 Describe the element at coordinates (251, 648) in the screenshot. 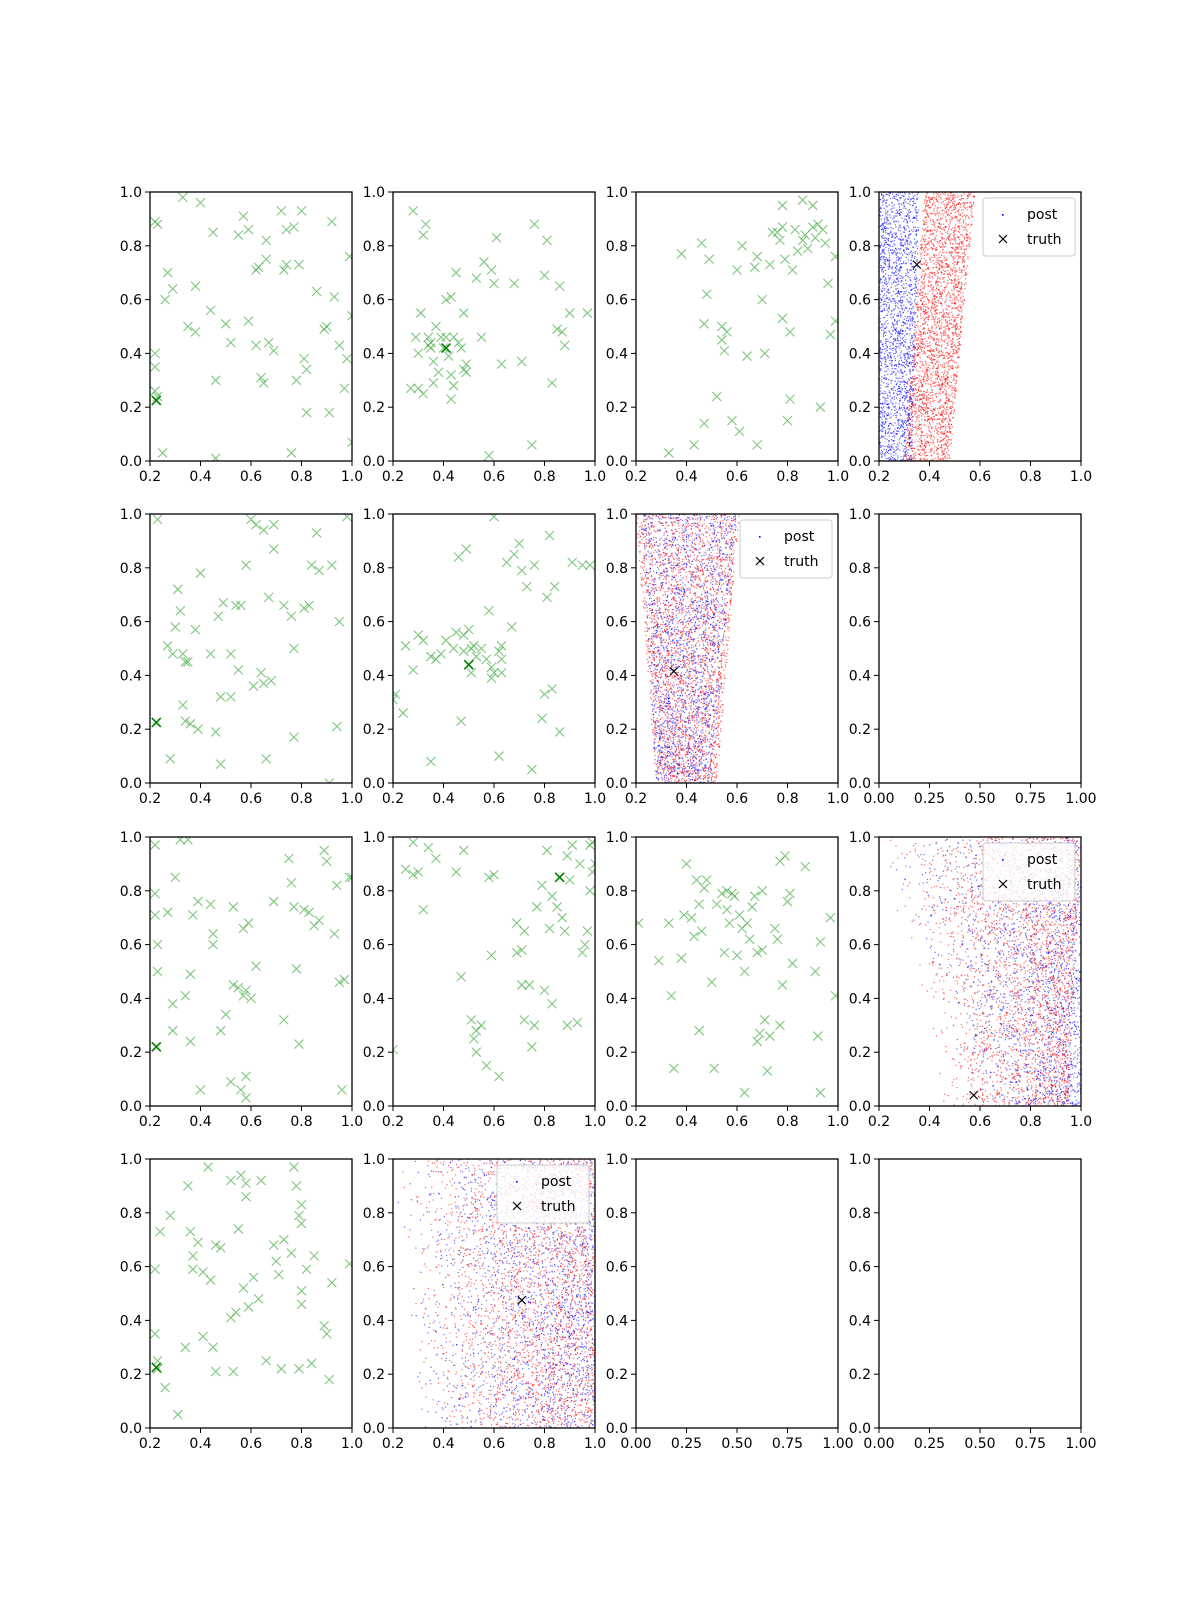

I see `axes-frame` at that location.